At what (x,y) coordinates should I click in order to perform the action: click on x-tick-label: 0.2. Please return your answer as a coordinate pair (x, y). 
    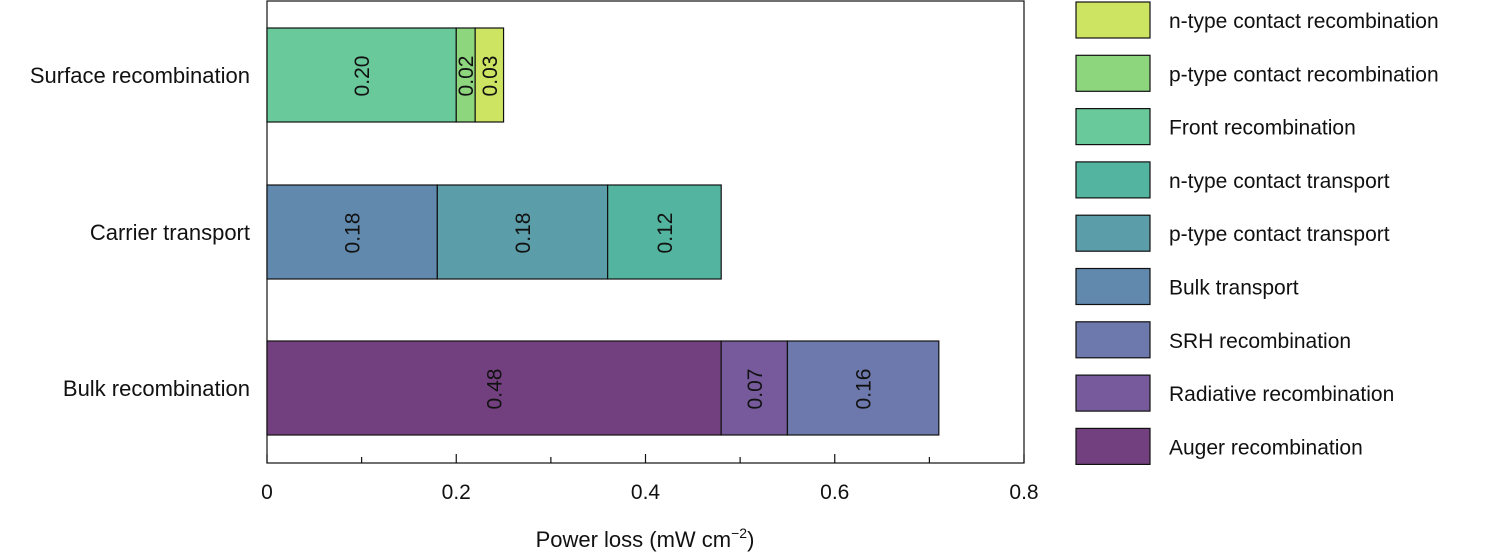
    Looking at the image, I should click on (456, 492).